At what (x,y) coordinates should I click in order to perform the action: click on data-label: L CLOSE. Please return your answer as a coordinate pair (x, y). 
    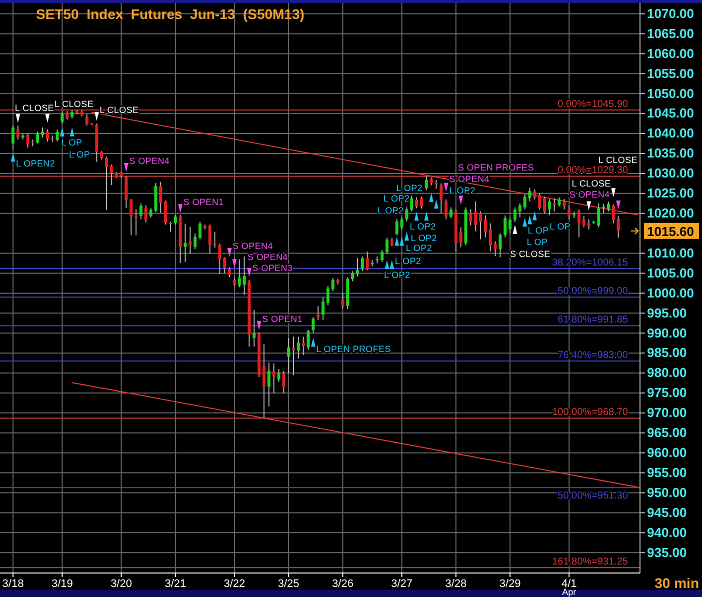
    Looking at the image, I should click on (74, 103).